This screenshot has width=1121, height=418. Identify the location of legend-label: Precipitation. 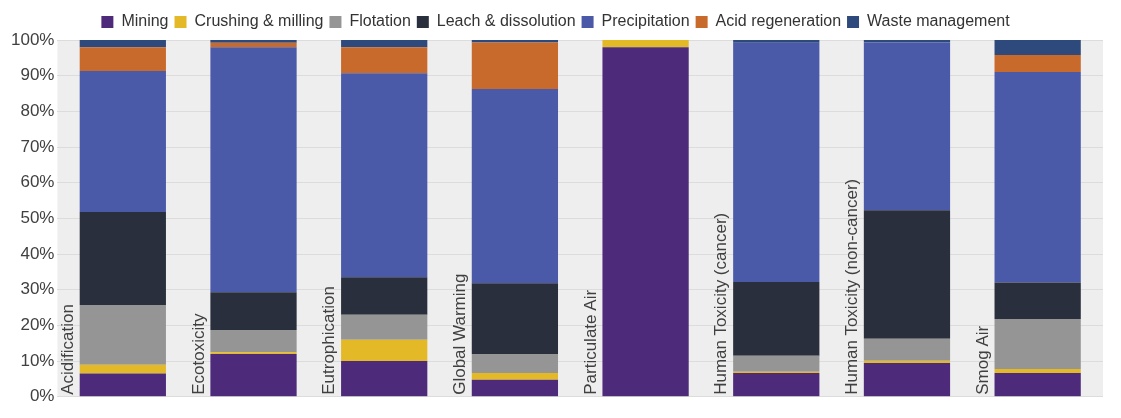
(645, 21).